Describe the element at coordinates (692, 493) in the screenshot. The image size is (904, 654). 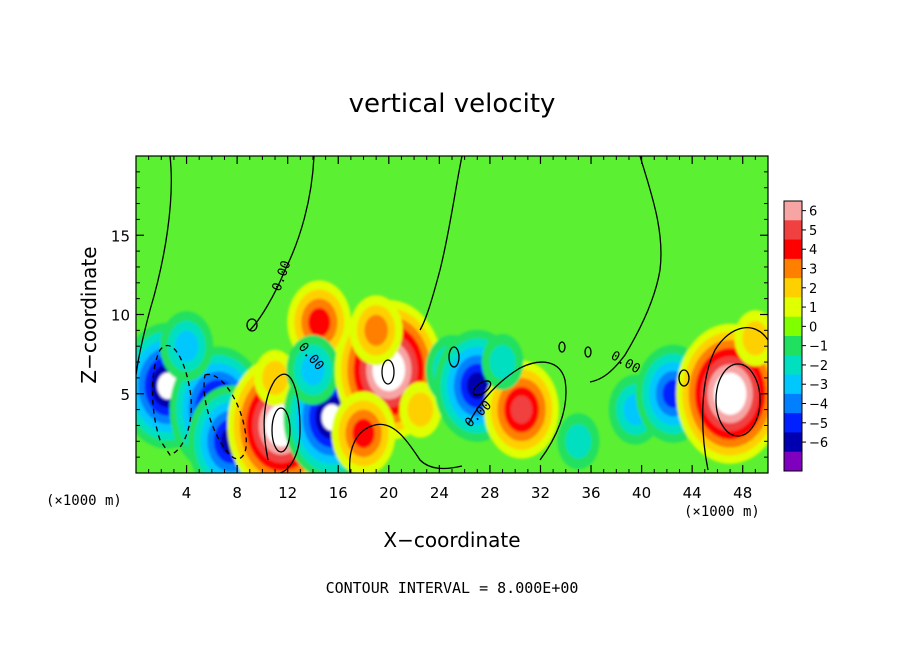
I see `x-tick-label: 44` at that location.